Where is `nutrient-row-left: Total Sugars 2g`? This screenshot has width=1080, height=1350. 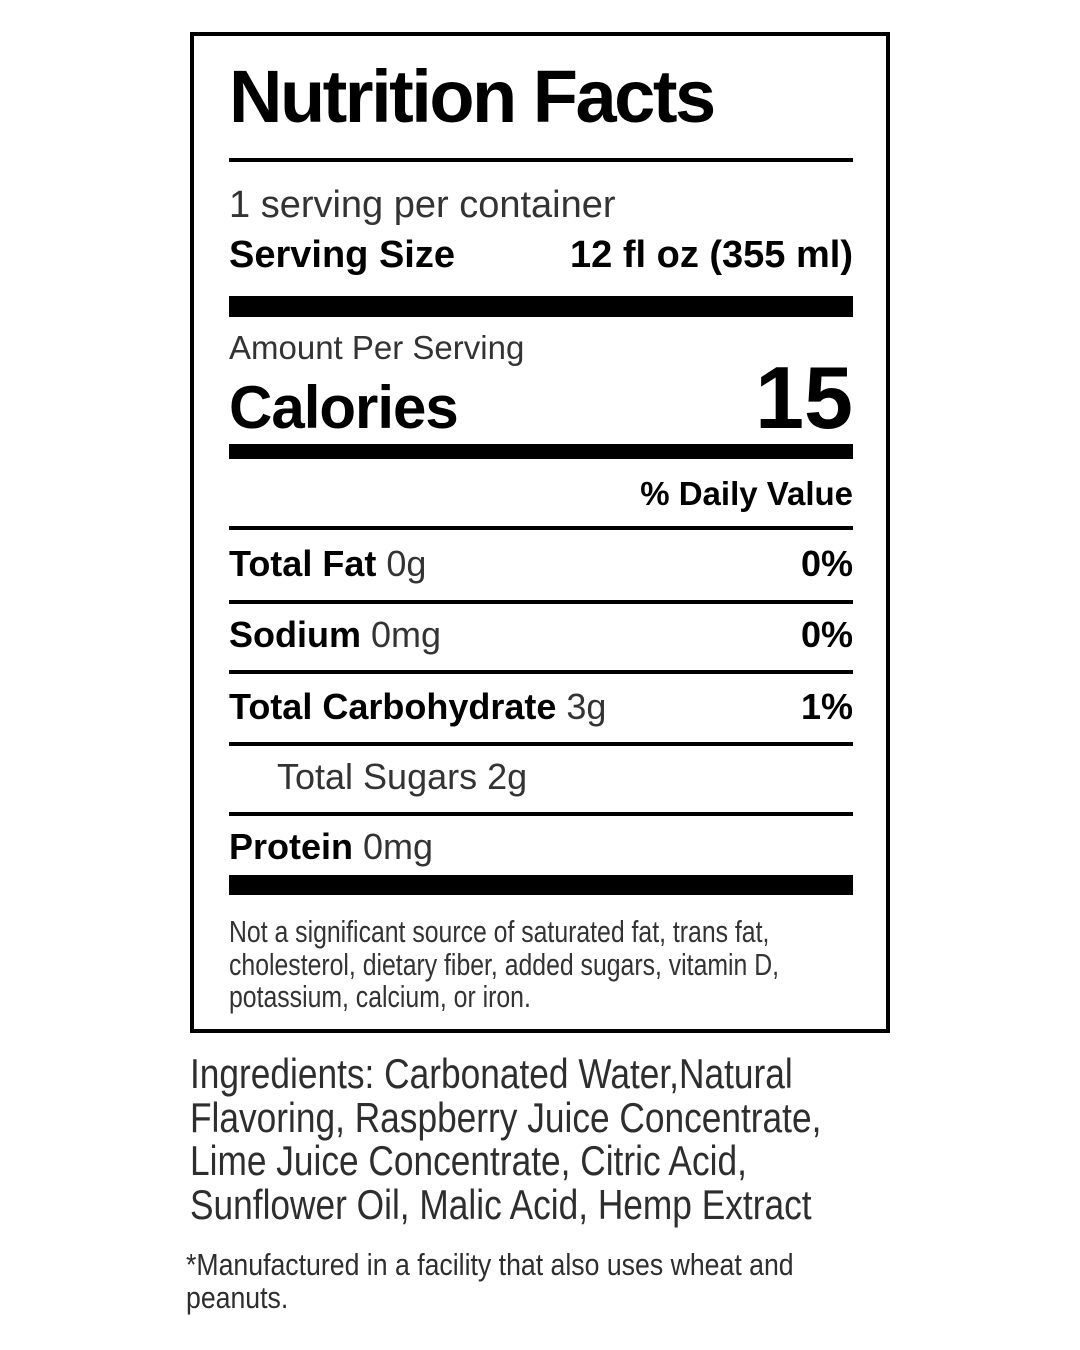
nutrient-row-left: Total Sugars 2g is located at coordinates (402, 777).